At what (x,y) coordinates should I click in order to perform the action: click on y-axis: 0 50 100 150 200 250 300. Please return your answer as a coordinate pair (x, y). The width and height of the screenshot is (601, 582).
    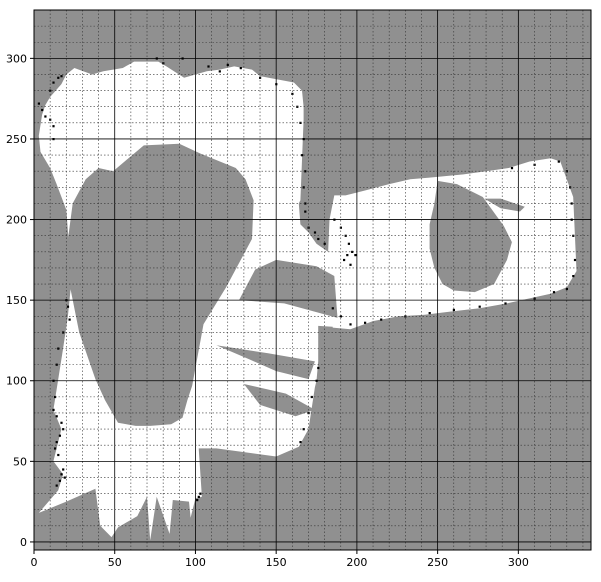
    Looking at the image, I should click on (20, 300).